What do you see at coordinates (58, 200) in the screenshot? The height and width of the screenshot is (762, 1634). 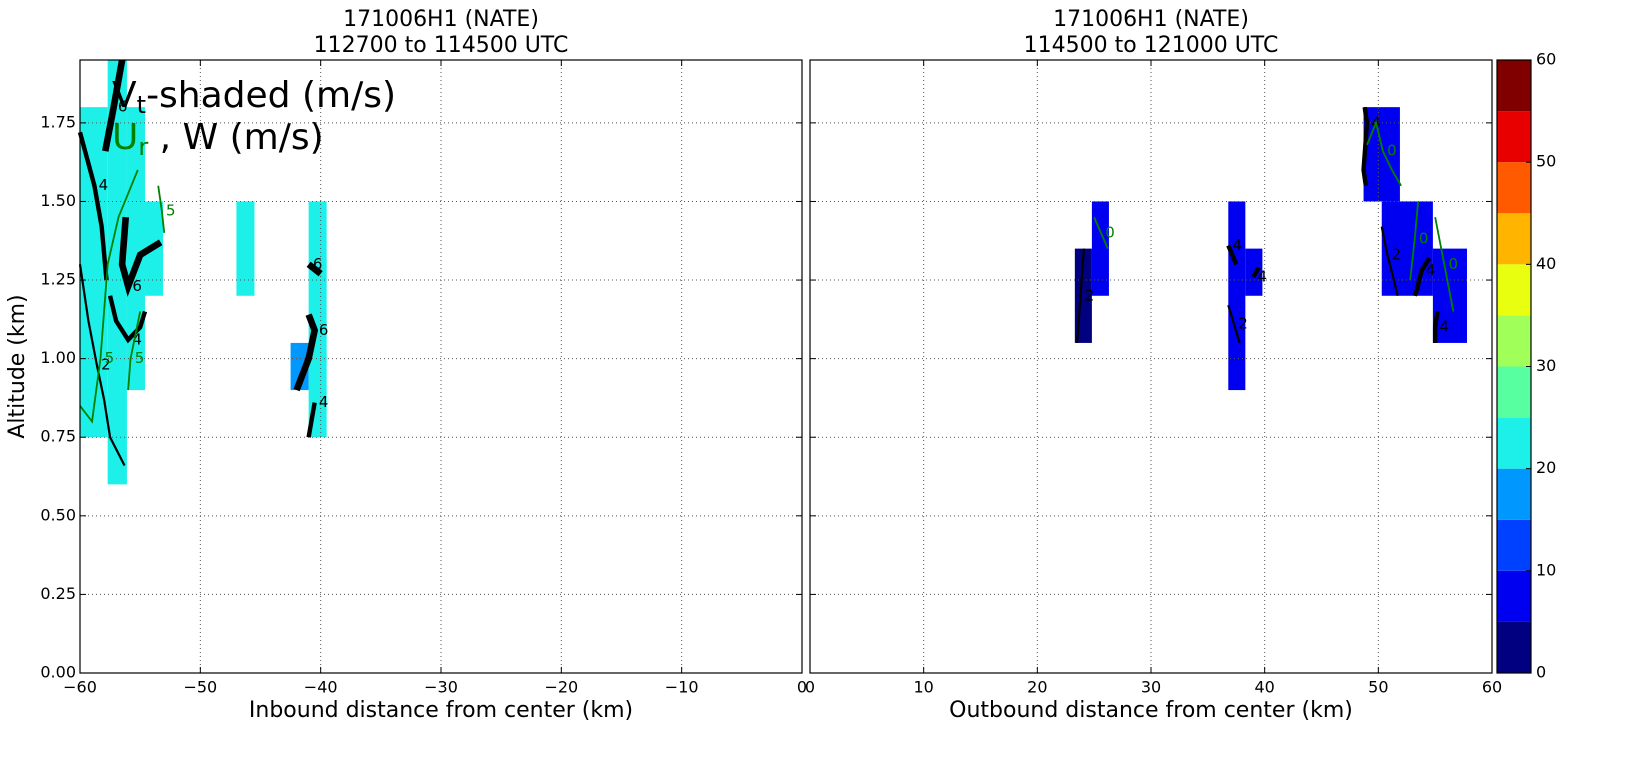 I see `y-tick-label: 1.50` at bounding box center [58, 200].